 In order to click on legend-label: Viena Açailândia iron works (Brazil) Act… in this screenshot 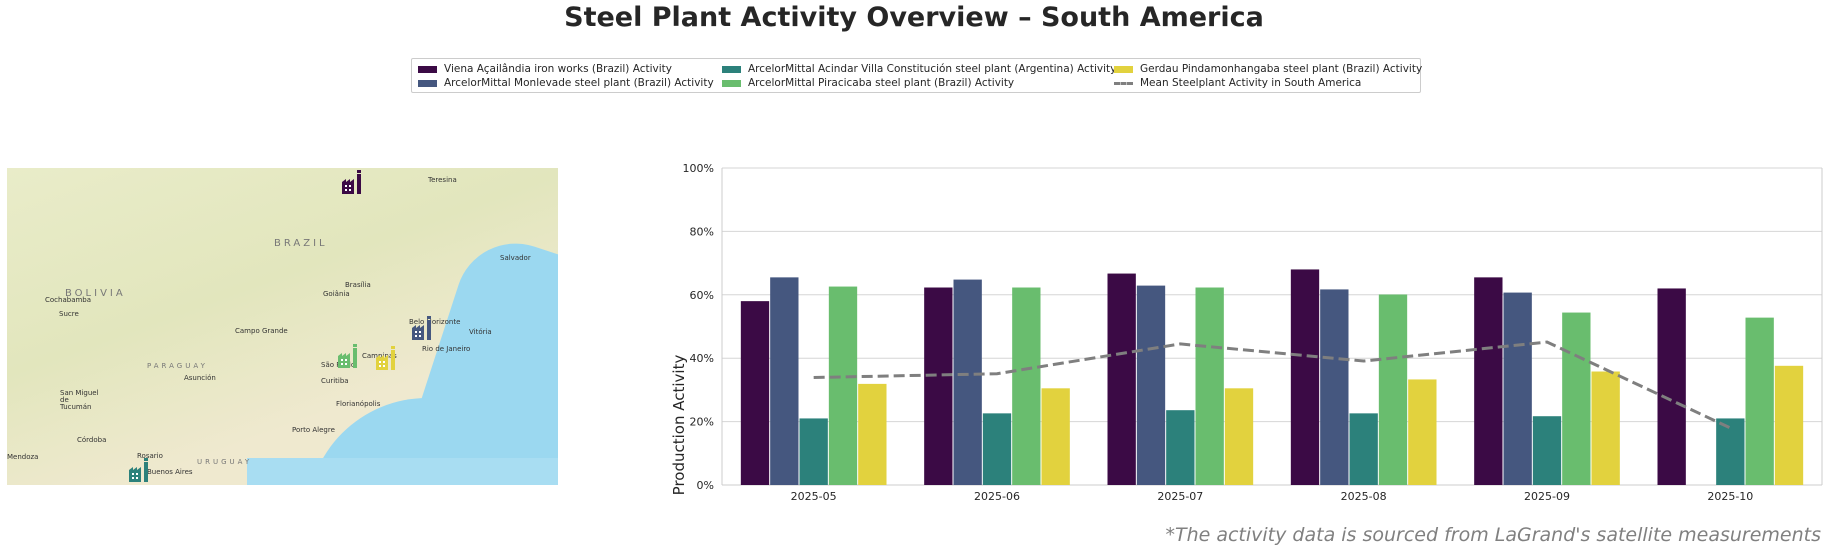, I will do `click(558, 69)`.